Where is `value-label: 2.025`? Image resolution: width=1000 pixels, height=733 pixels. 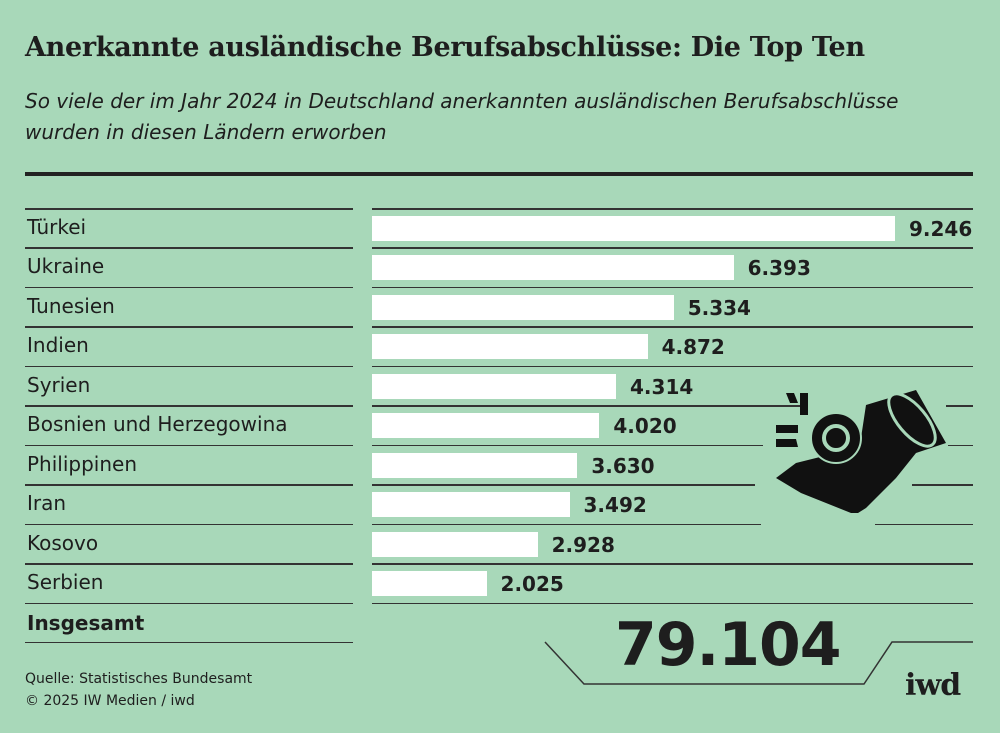
value-label: 2.025 is located at coordinates (532, 584).